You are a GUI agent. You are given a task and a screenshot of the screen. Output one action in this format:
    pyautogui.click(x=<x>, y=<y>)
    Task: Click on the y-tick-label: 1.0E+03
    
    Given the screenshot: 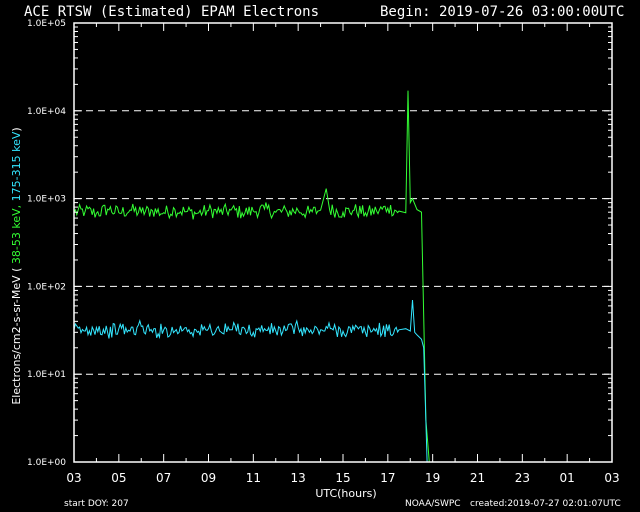 What is the action you would take?
    pyautogui.click(x=46, y=200)
    